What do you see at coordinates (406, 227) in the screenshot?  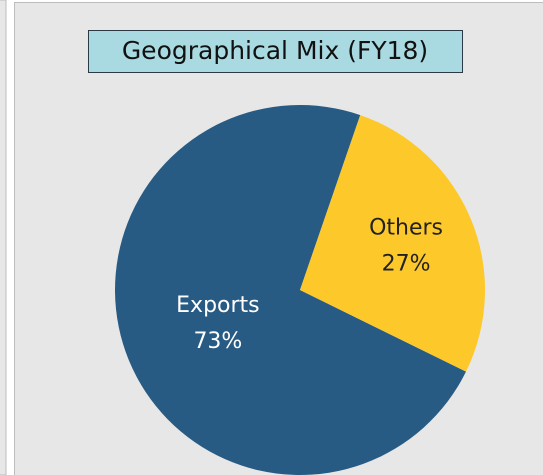 I see `slice-label: Others` at bounding box center [406, 227].